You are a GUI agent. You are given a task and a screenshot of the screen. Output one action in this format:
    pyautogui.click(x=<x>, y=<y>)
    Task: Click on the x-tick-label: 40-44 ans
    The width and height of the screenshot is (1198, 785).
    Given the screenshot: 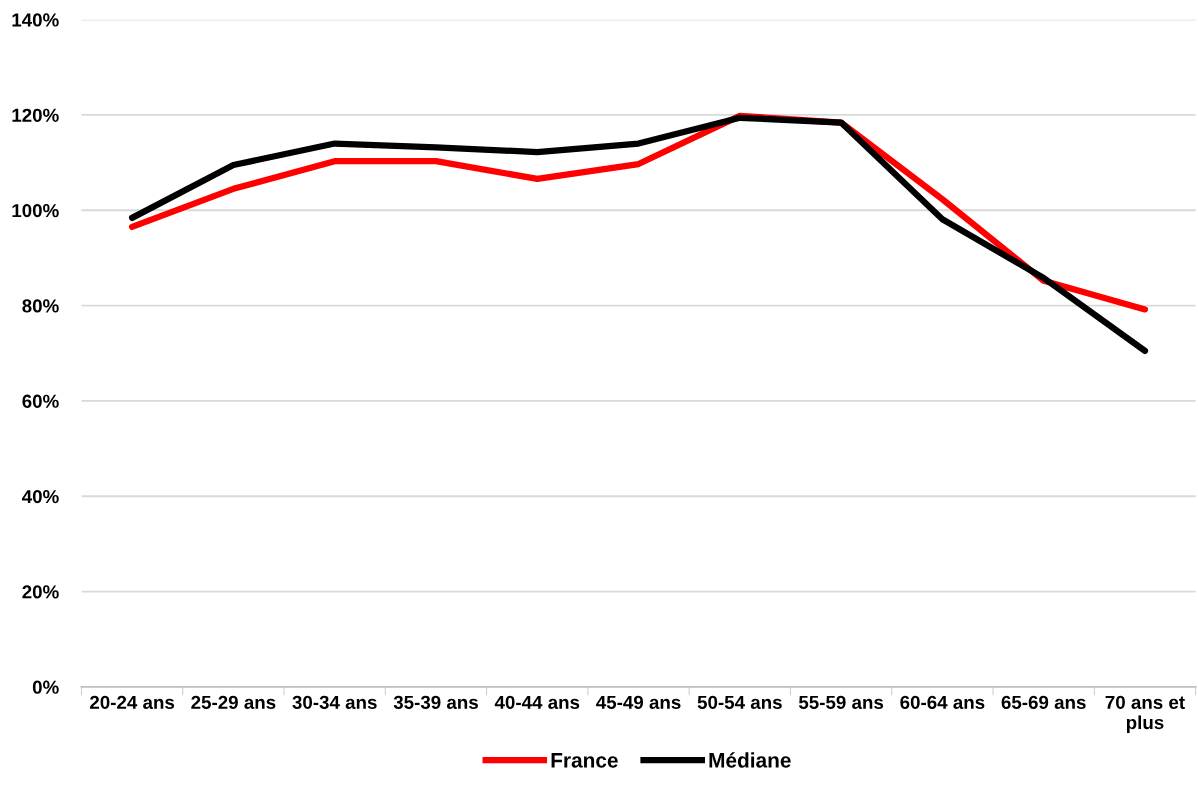 What is the action you would take?
    pyautogui.click(x=537, y=702)
    